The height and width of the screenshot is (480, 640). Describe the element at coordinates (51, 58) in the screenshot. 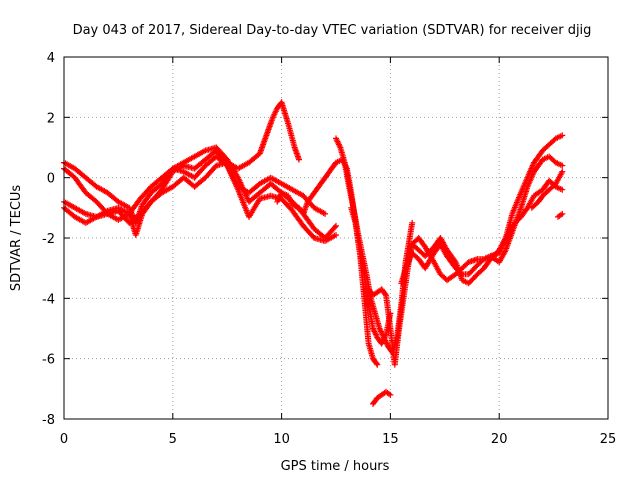

I see `y-tick-label: 4` at that location.